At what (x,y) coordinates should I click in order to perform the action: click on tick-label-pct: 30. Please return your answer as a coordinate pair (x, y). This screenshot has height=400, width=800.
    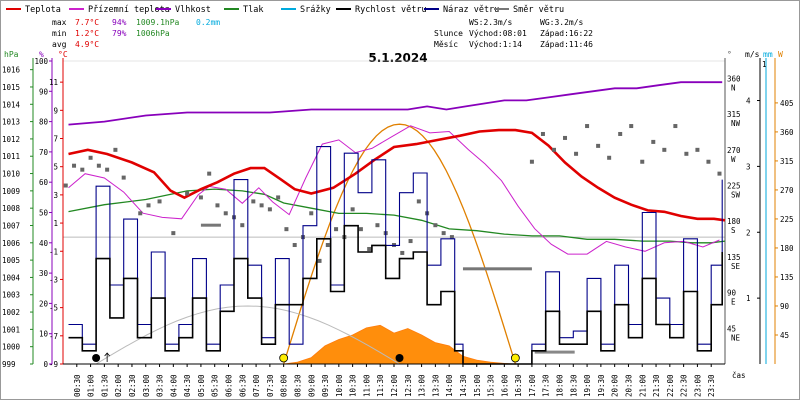
    Looking at the image, I should click on (44, 273).